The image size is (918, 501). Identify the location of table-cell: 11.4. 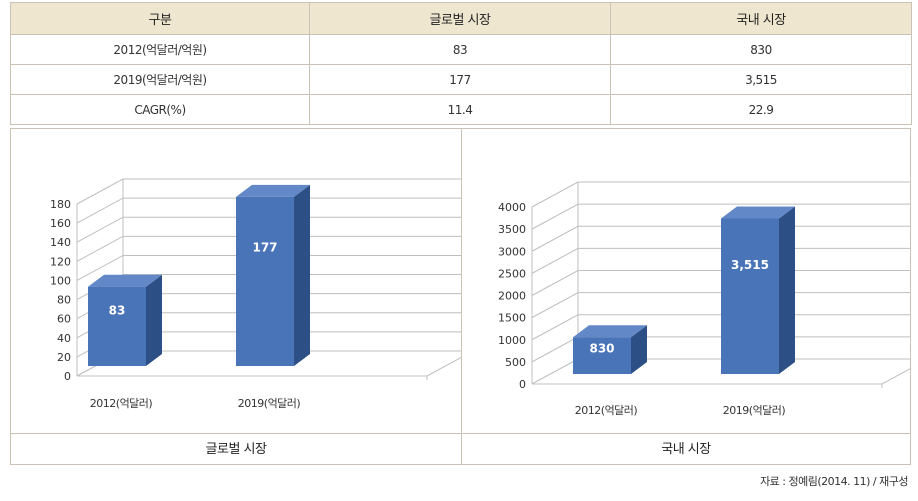
(460, 109).